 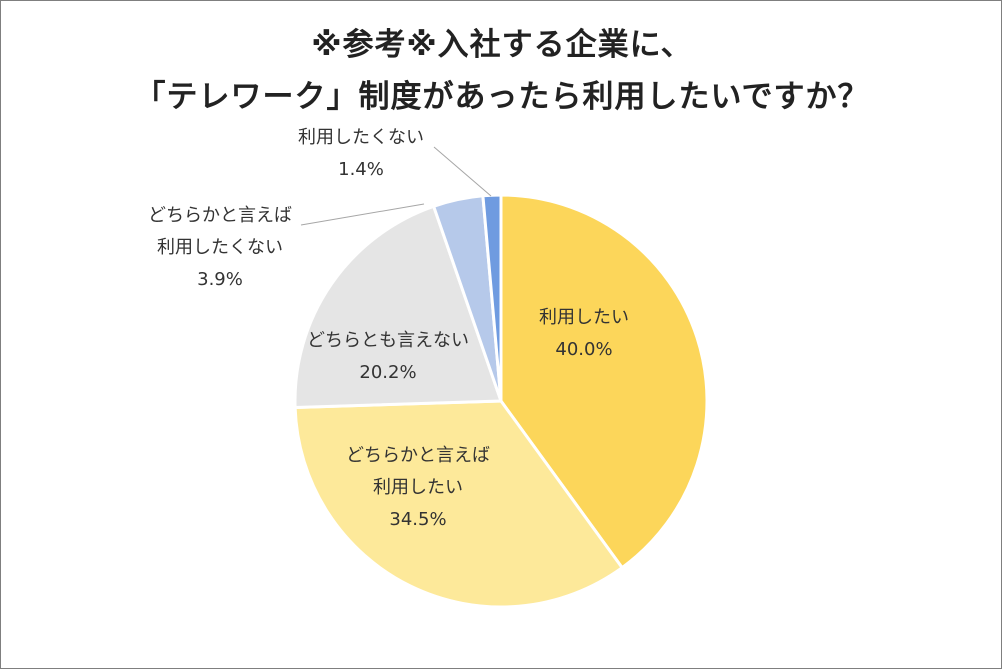 What do you see at coordinates (361, 169) in the screenshot?
I see `slice-value-label-4: 1.4%` at bounding box center [361, 169].